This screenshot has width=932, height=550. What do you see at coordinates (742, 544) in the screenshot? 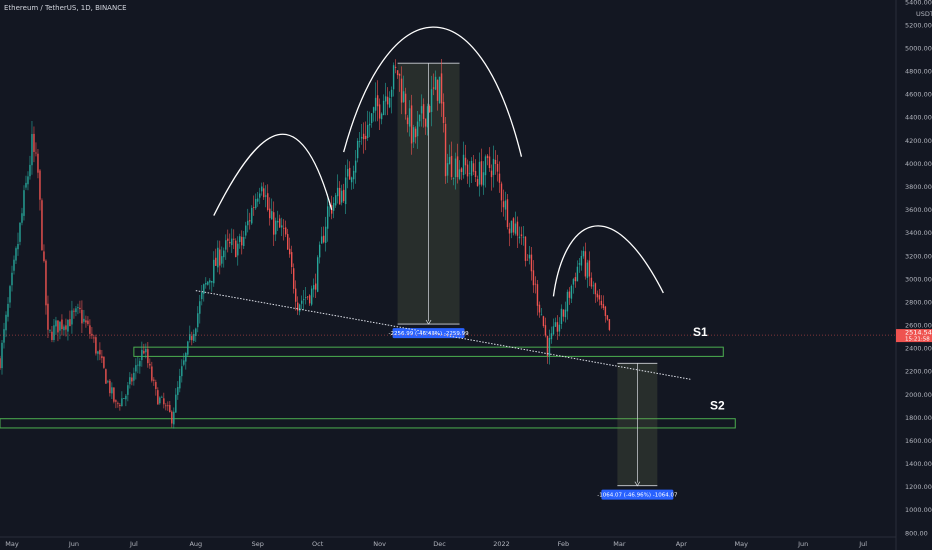
I see `x-tick-label: May` at bounding box center [742, 544].